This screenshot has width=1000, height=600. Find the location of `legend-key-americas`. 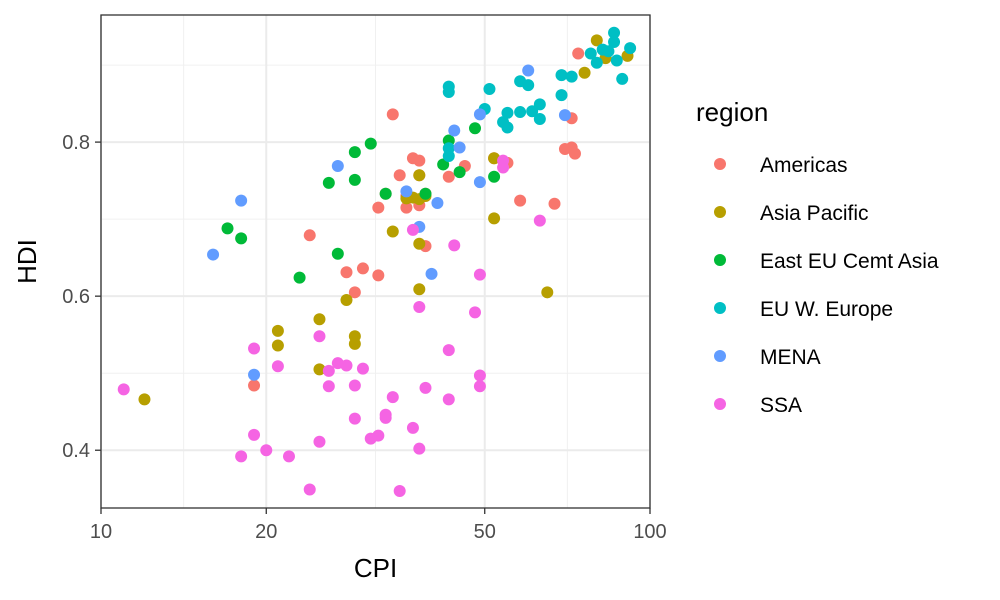

legend-key-americas is located at coordinates (720, 164).